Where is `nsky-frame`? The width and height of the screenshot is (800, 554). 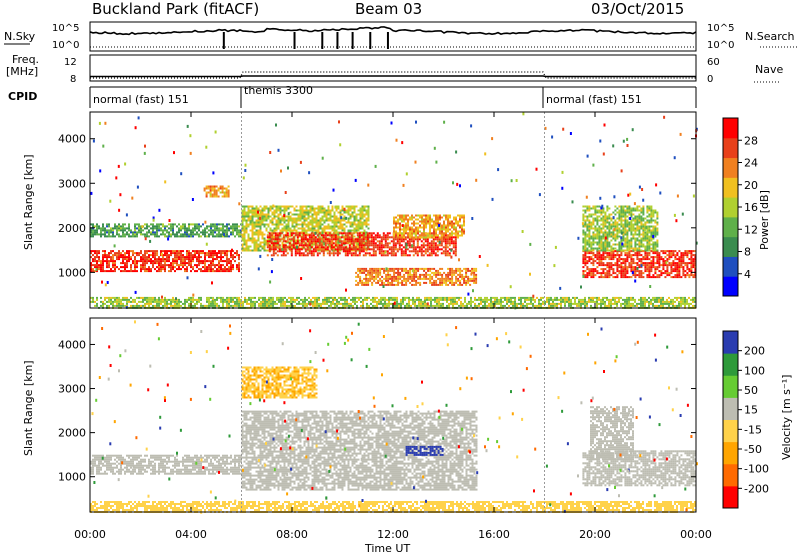
nsky-frame is located at coordinates (393, 36).